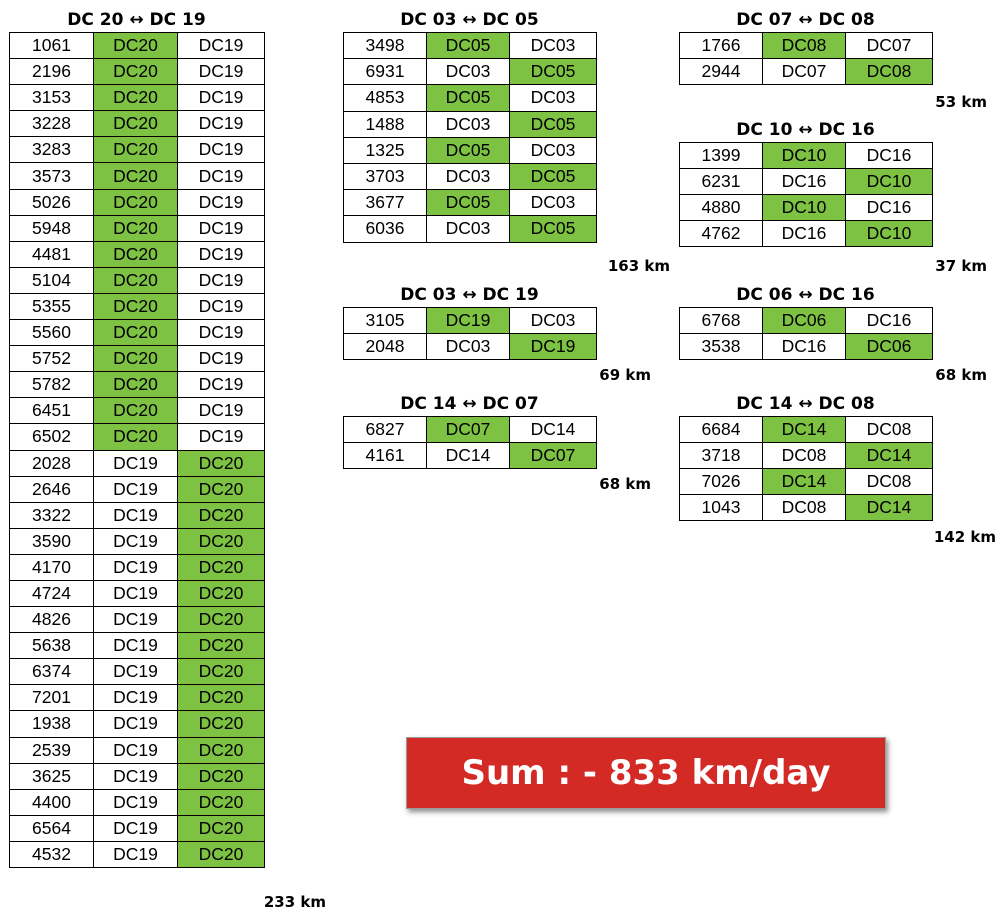 The height and width of the screenshot is (919, 1000). What do you see at coordinates (961, 102) in the screenshot?
I see `route-distance-dc07-dc08: 53 km` at bounding box center [961, 102].